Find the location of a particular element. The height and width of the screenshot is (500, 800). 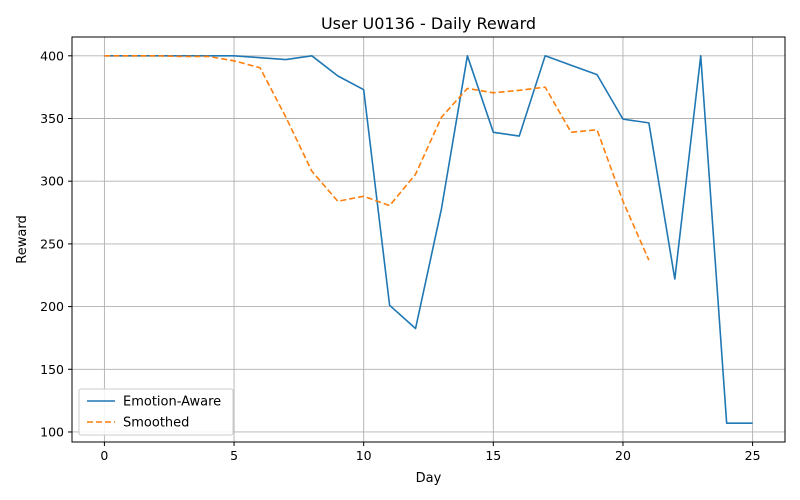

x-tick-label: 20 is located at coordinates (623, 455).